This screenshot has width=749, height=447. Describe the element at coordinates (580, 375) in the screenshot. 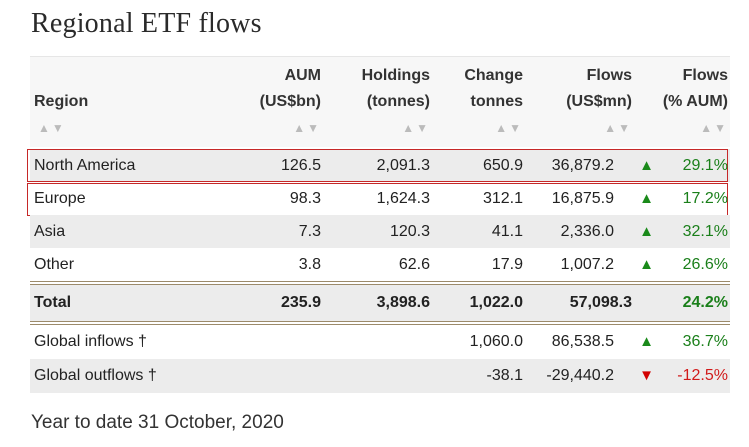

I see `cell-flows: -29,440.2` at that location.